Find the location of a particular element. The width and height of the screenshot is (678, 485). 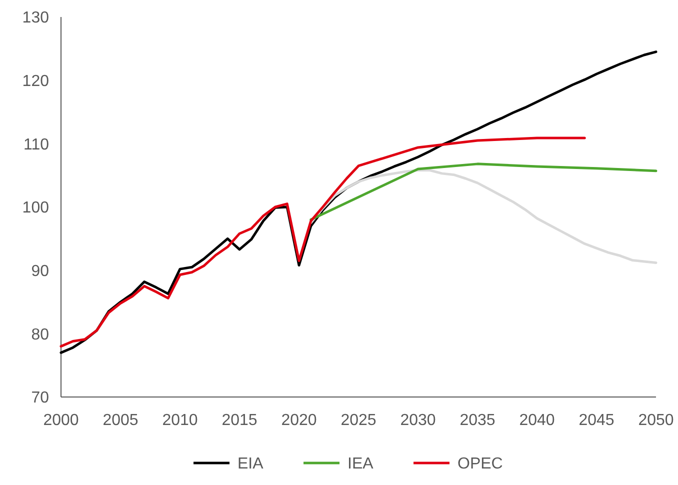

x-tick-label: 2050 is located at coordinates (656, 420).